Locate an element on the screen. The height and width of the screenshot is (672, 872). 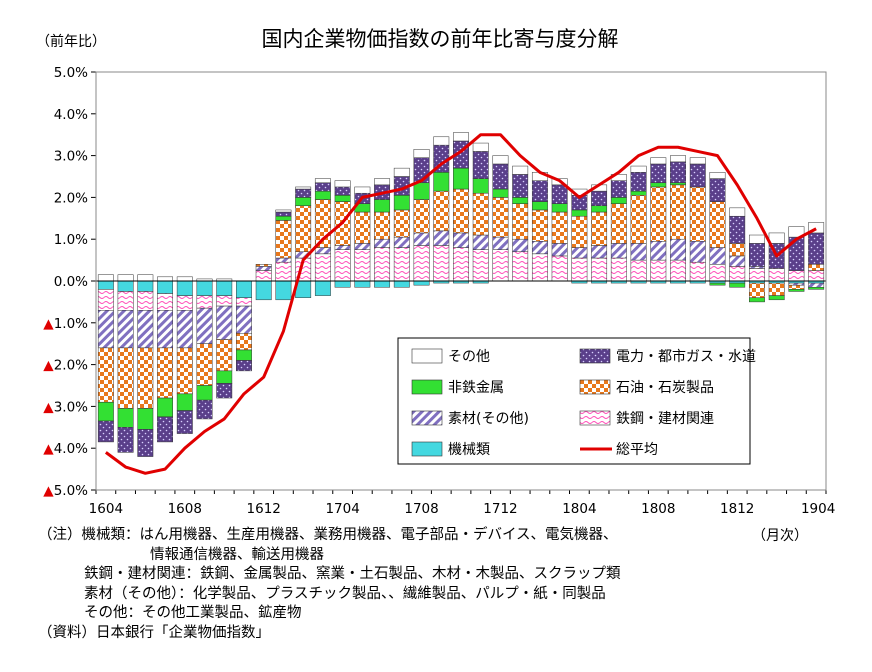
y-tick-label: ▲5.0% is located at coordinates (65, 491).